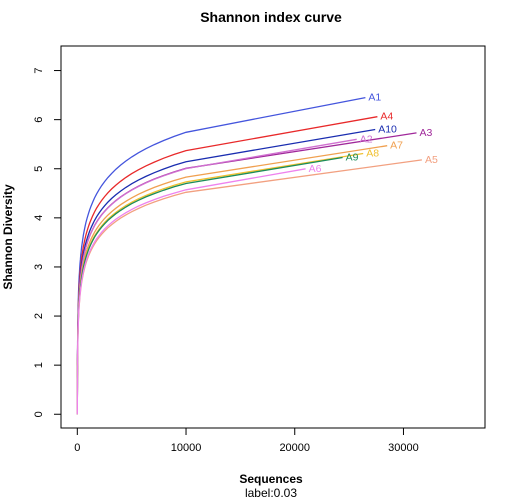 This screenshot has width=507, height=500. What do you see at coordinates (271, 479) in the screenshot?
I see `x-axis-title: Sequences` at bounding box center [271, 479].